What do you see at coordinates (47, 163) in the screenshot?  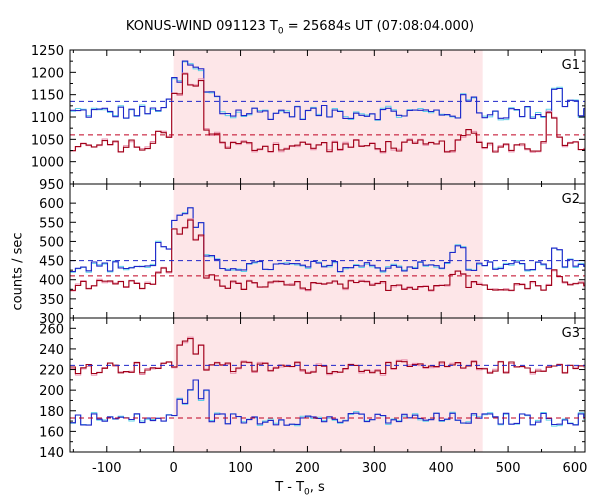 I see `y-tick-label-G1: 1000` at bounding box center [47, 163].